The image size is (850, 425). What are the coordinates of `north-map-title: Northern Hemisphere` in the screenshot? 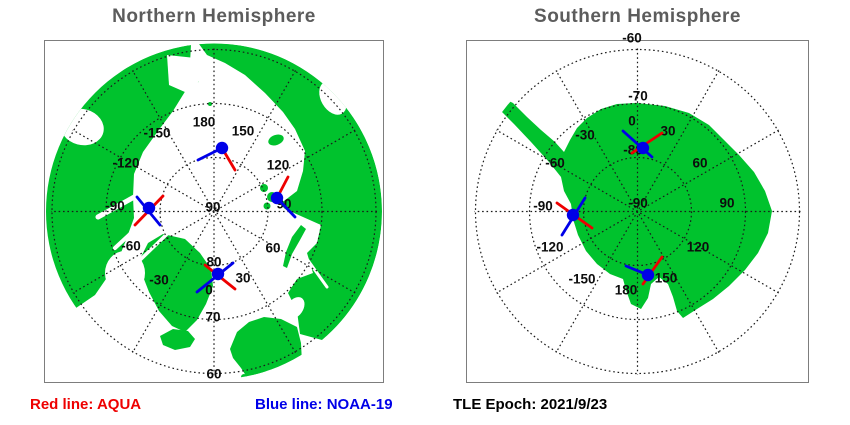 It's located at (214, 16).